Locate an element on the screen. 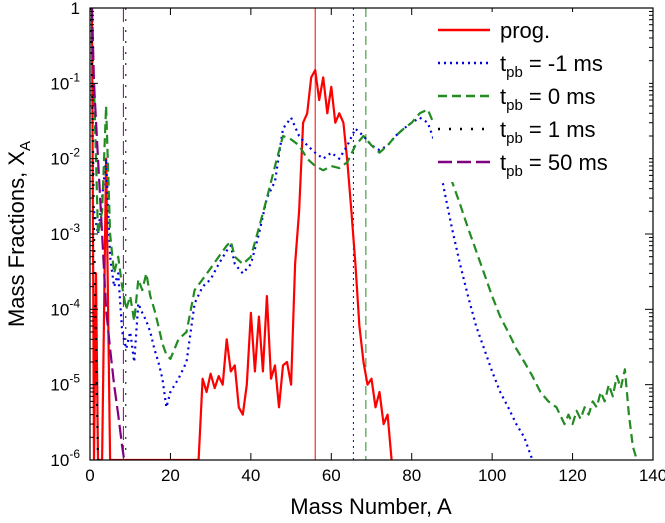 The image size is (665, 523). y-axis-title-sub: A is located at coordinates (25, 146).